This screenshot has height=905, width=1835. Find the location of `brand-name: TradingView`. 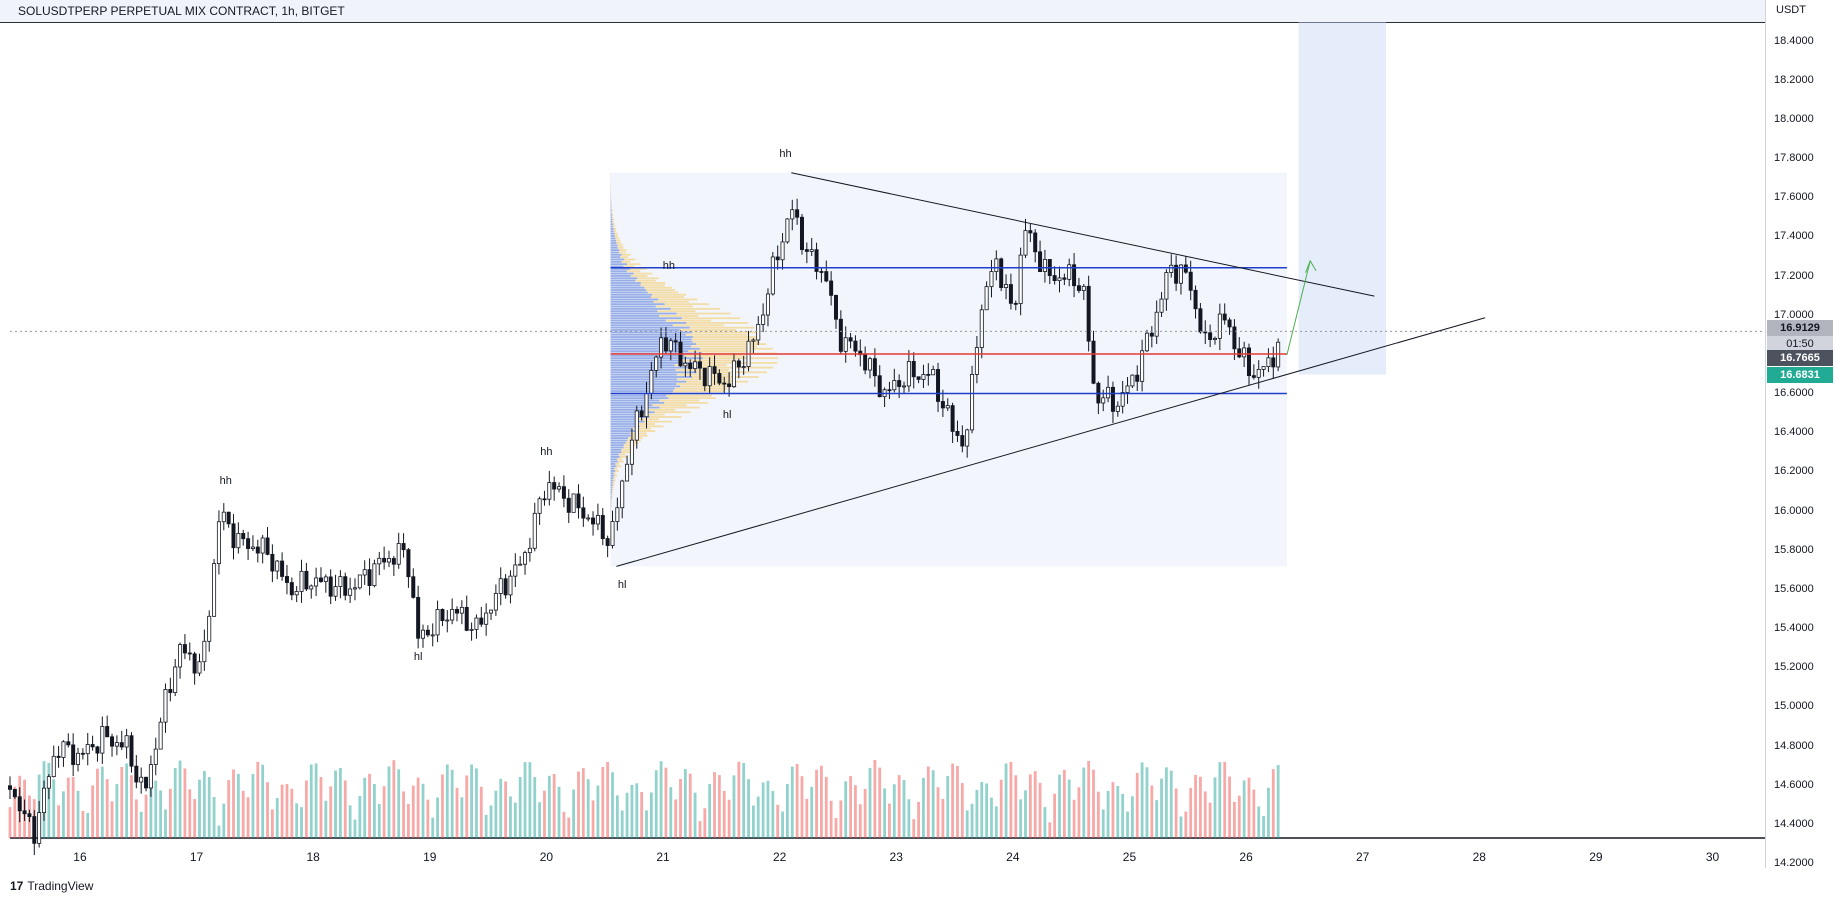

brand-name: TradingView is located at coordinates (60, 886).